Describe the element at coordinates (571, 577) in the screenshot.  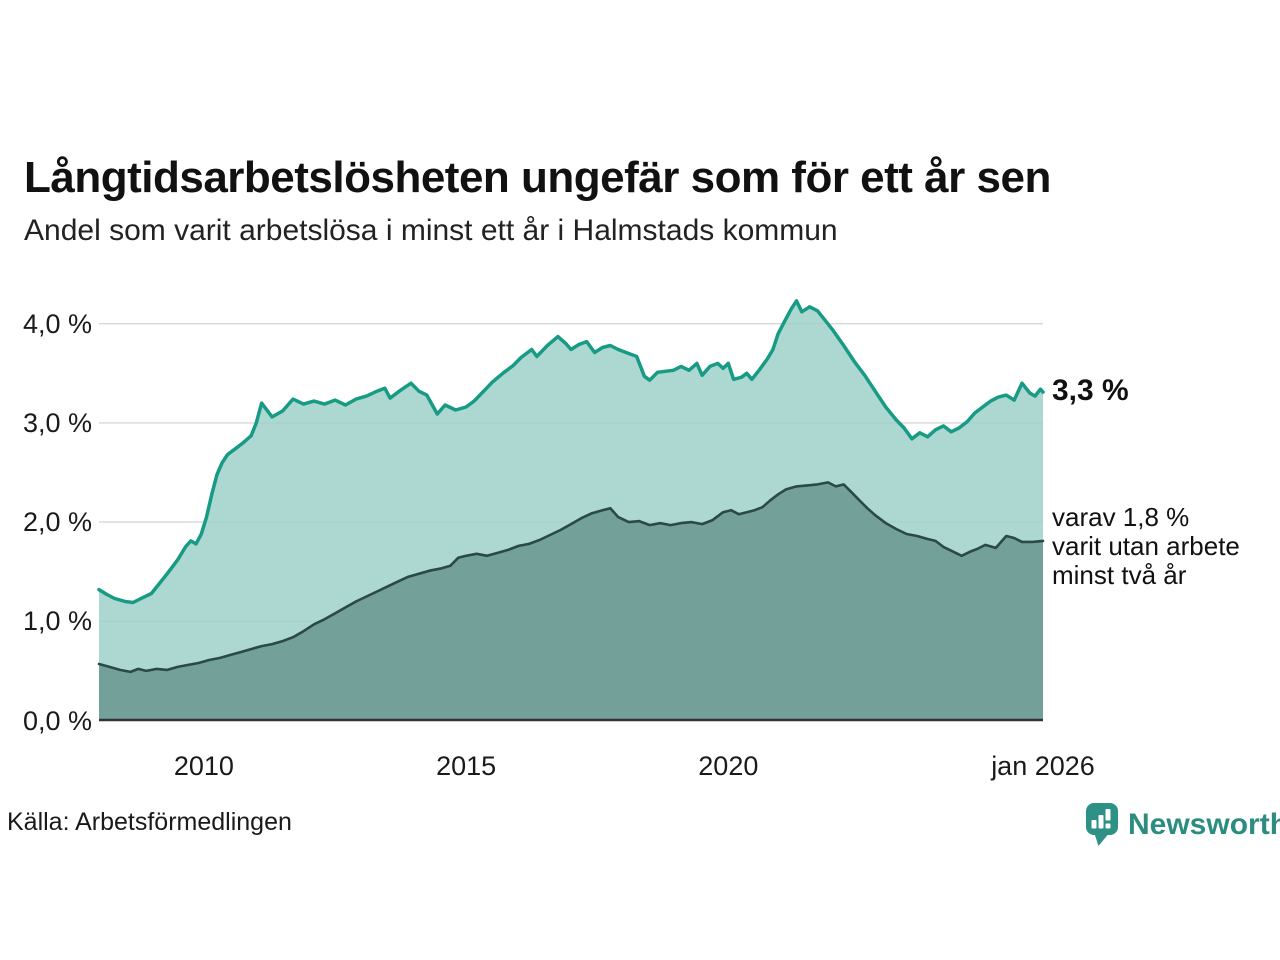
I see `line-series-two-years` at that location.